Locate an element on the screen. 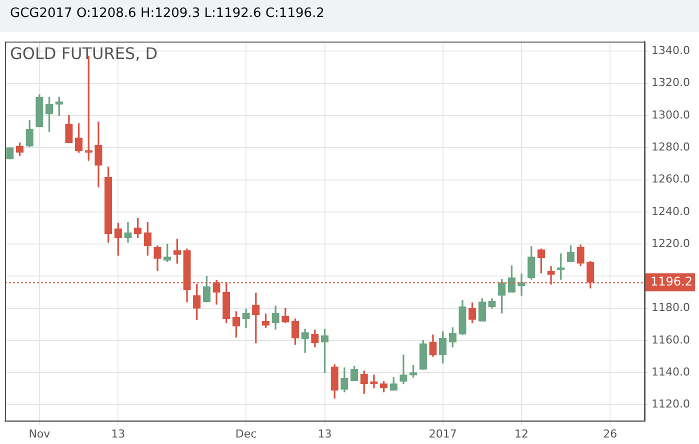  y-tick-label: 1160.0 is located at coordinates (671, 339).